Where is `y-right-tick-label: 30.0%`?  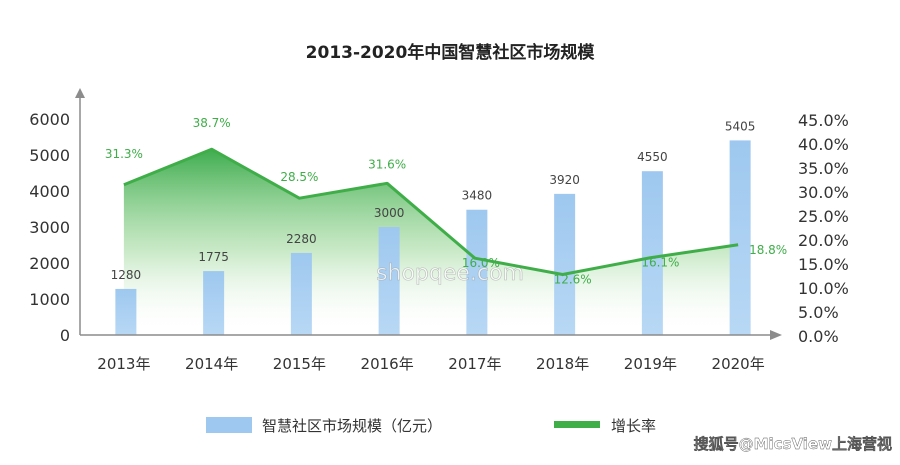
y-right-tick-label: 30.0% is located at coordinates (823, 192).